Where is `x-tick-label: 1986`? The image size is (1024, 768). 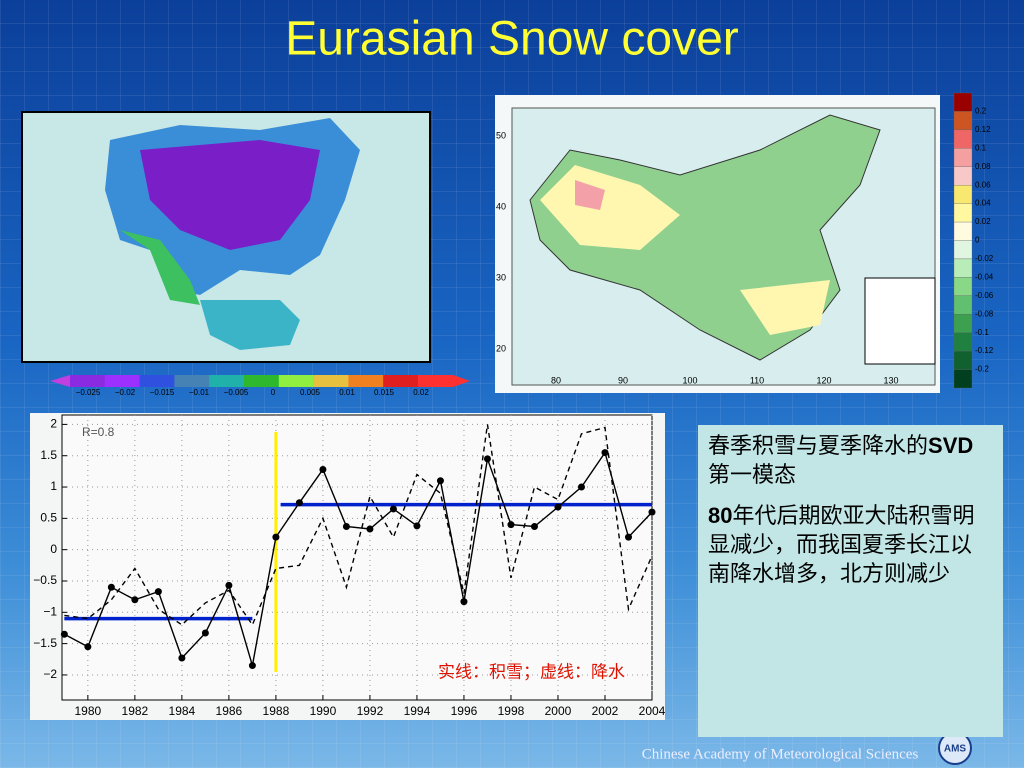
x-tick-label: 1986 is located at coordinates (229, 711).